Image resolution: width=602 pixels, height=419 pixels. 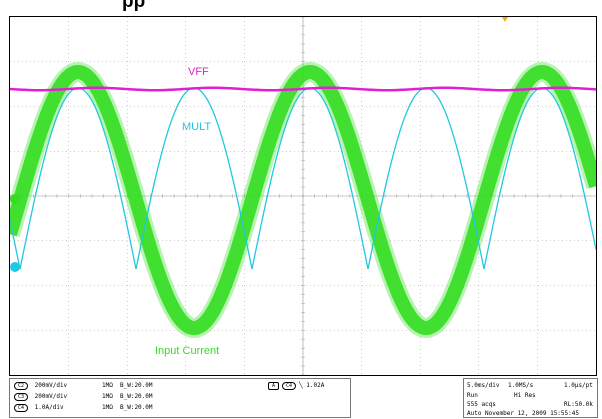 What do you see at coordinates (21, 386) in the screenshot?
I see `channel-tag: C2` at bounding box center [21, 386].